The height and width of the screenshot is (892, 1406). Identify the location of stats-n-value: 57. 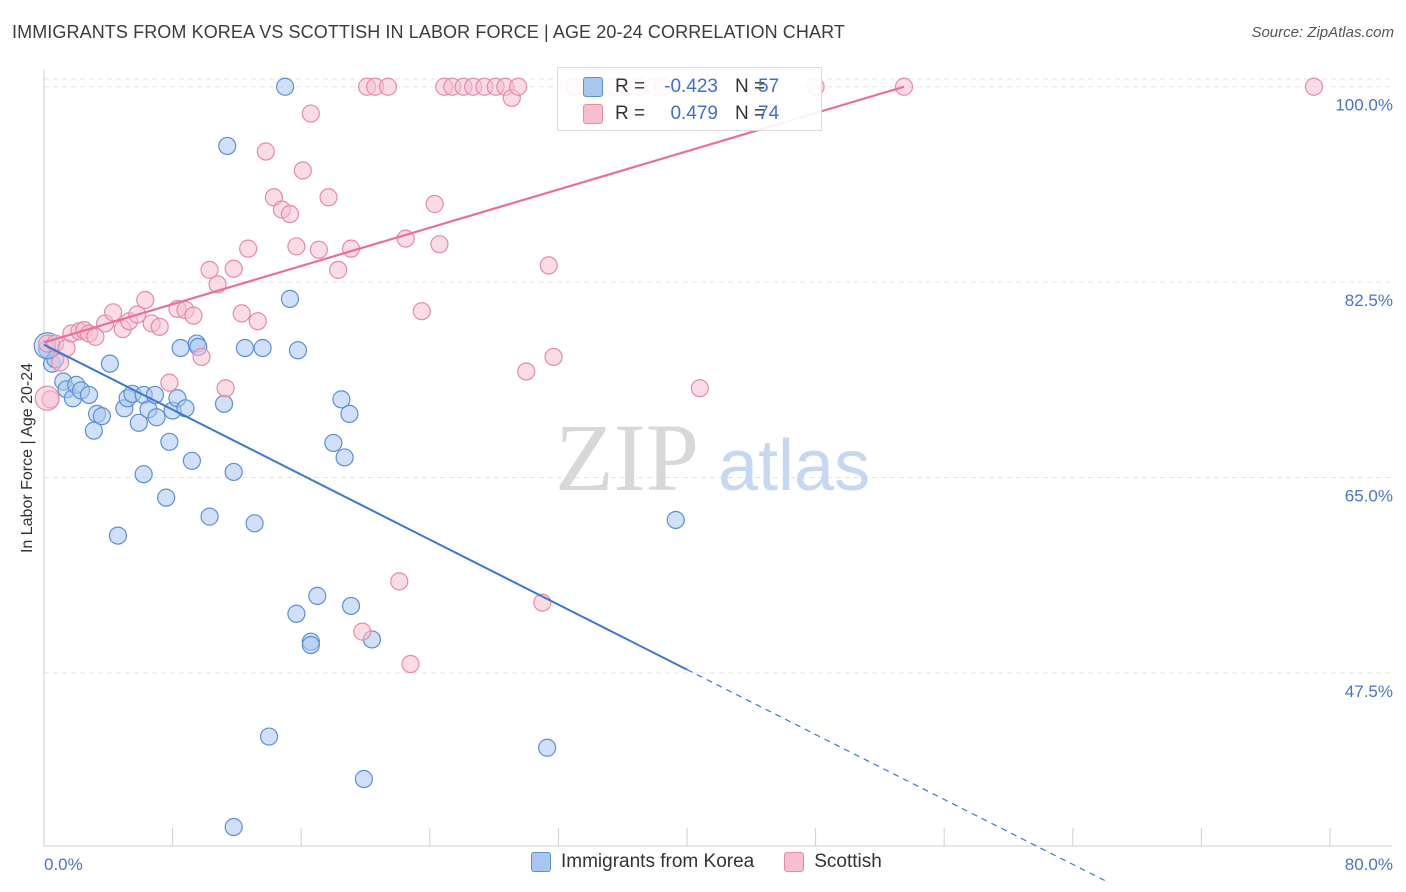
(769, 86).